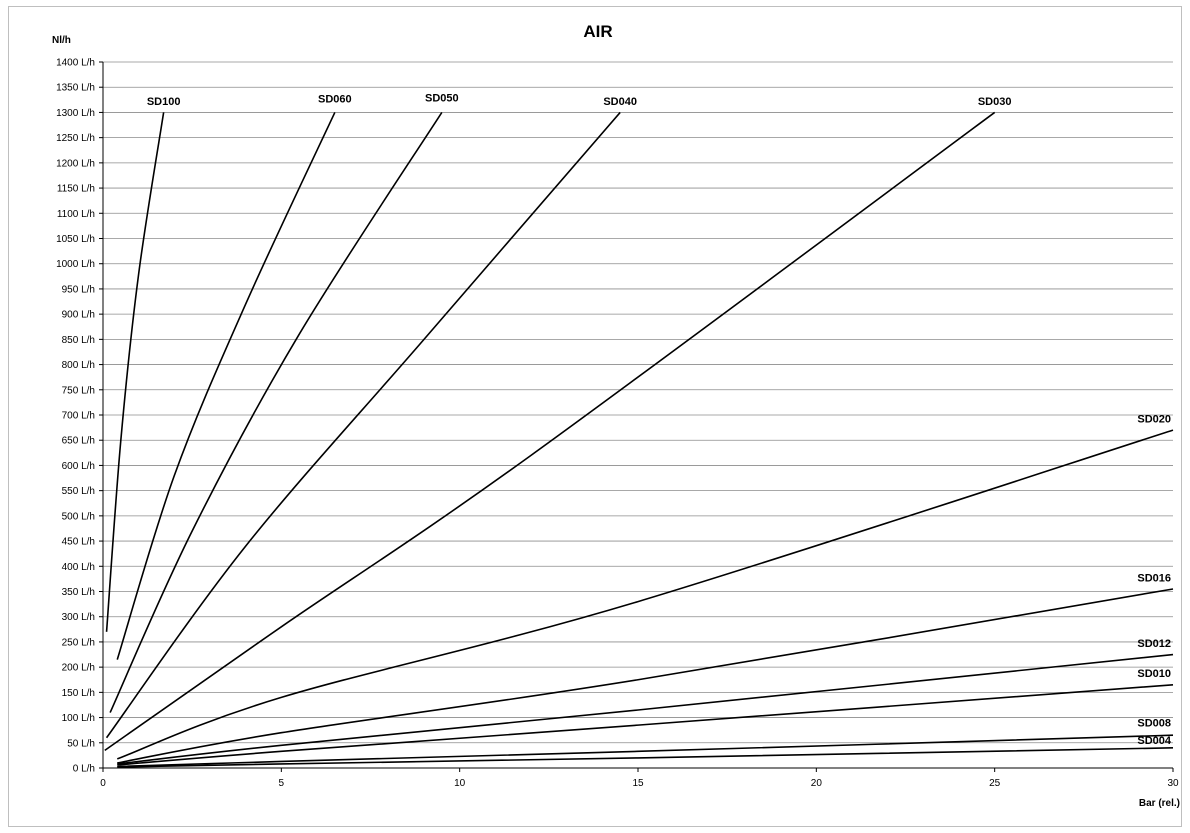 The height and width of the screenshot is (833, 1190). I want to click on x-tick-label: 30, so click(1173, 783).